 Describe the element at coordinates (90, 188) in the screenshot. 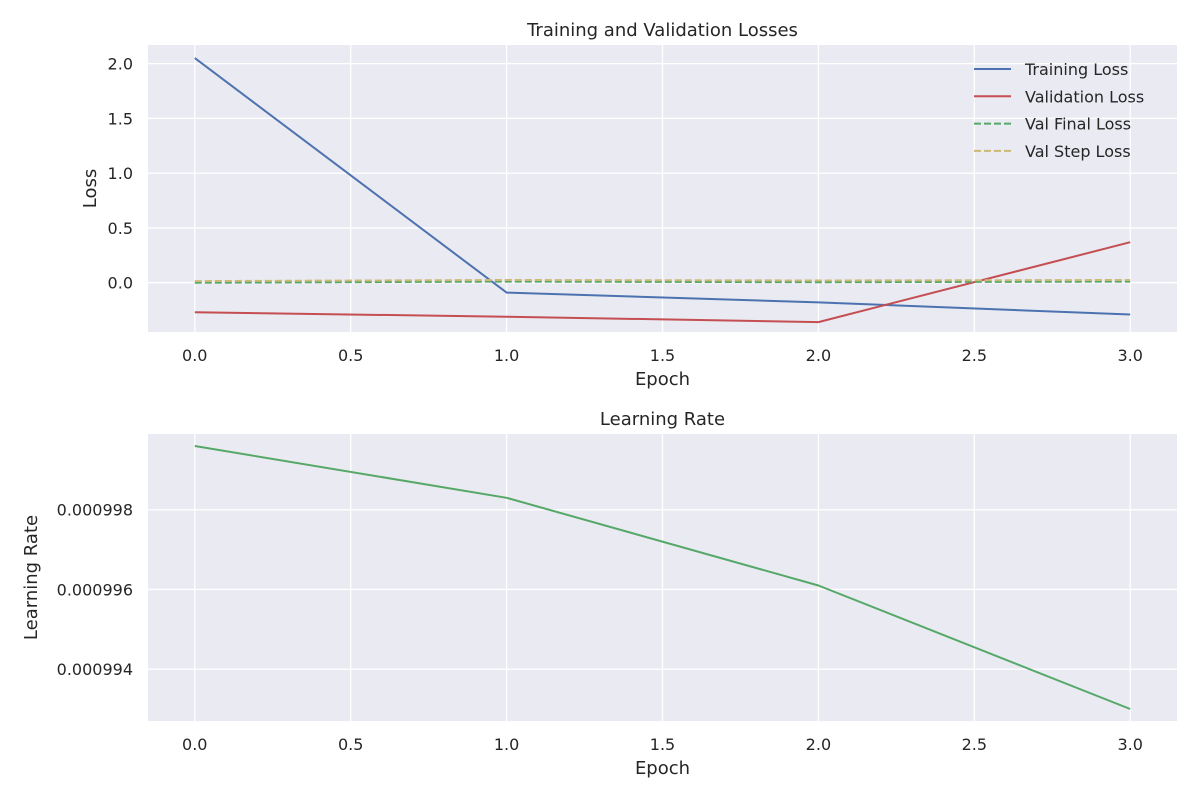

I see `y-axis-label: Loss` at that location.